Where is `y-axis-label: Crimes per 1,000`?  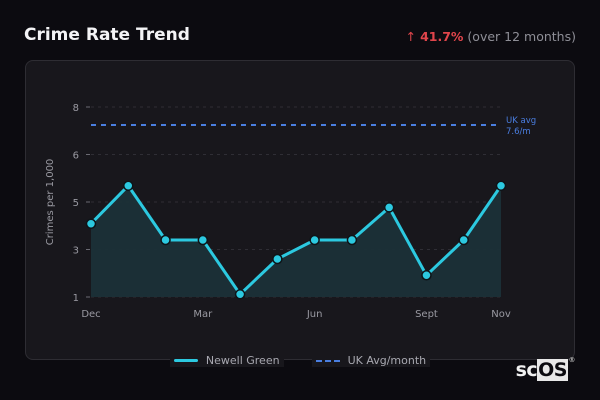 y-axis-label: Crimes per 1,000 is located at coordinates (50, 202).